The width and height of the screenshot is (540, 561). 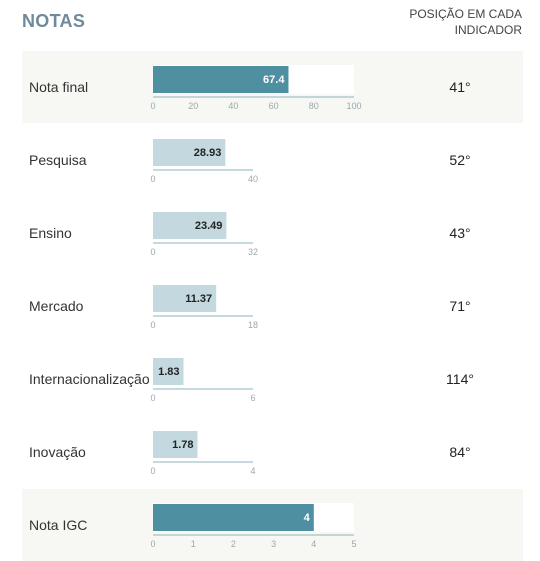 What do you see at coordinates (209, 226) in the screenshot?
I see `value-label: 23.49` at bounding box center [209, 226].